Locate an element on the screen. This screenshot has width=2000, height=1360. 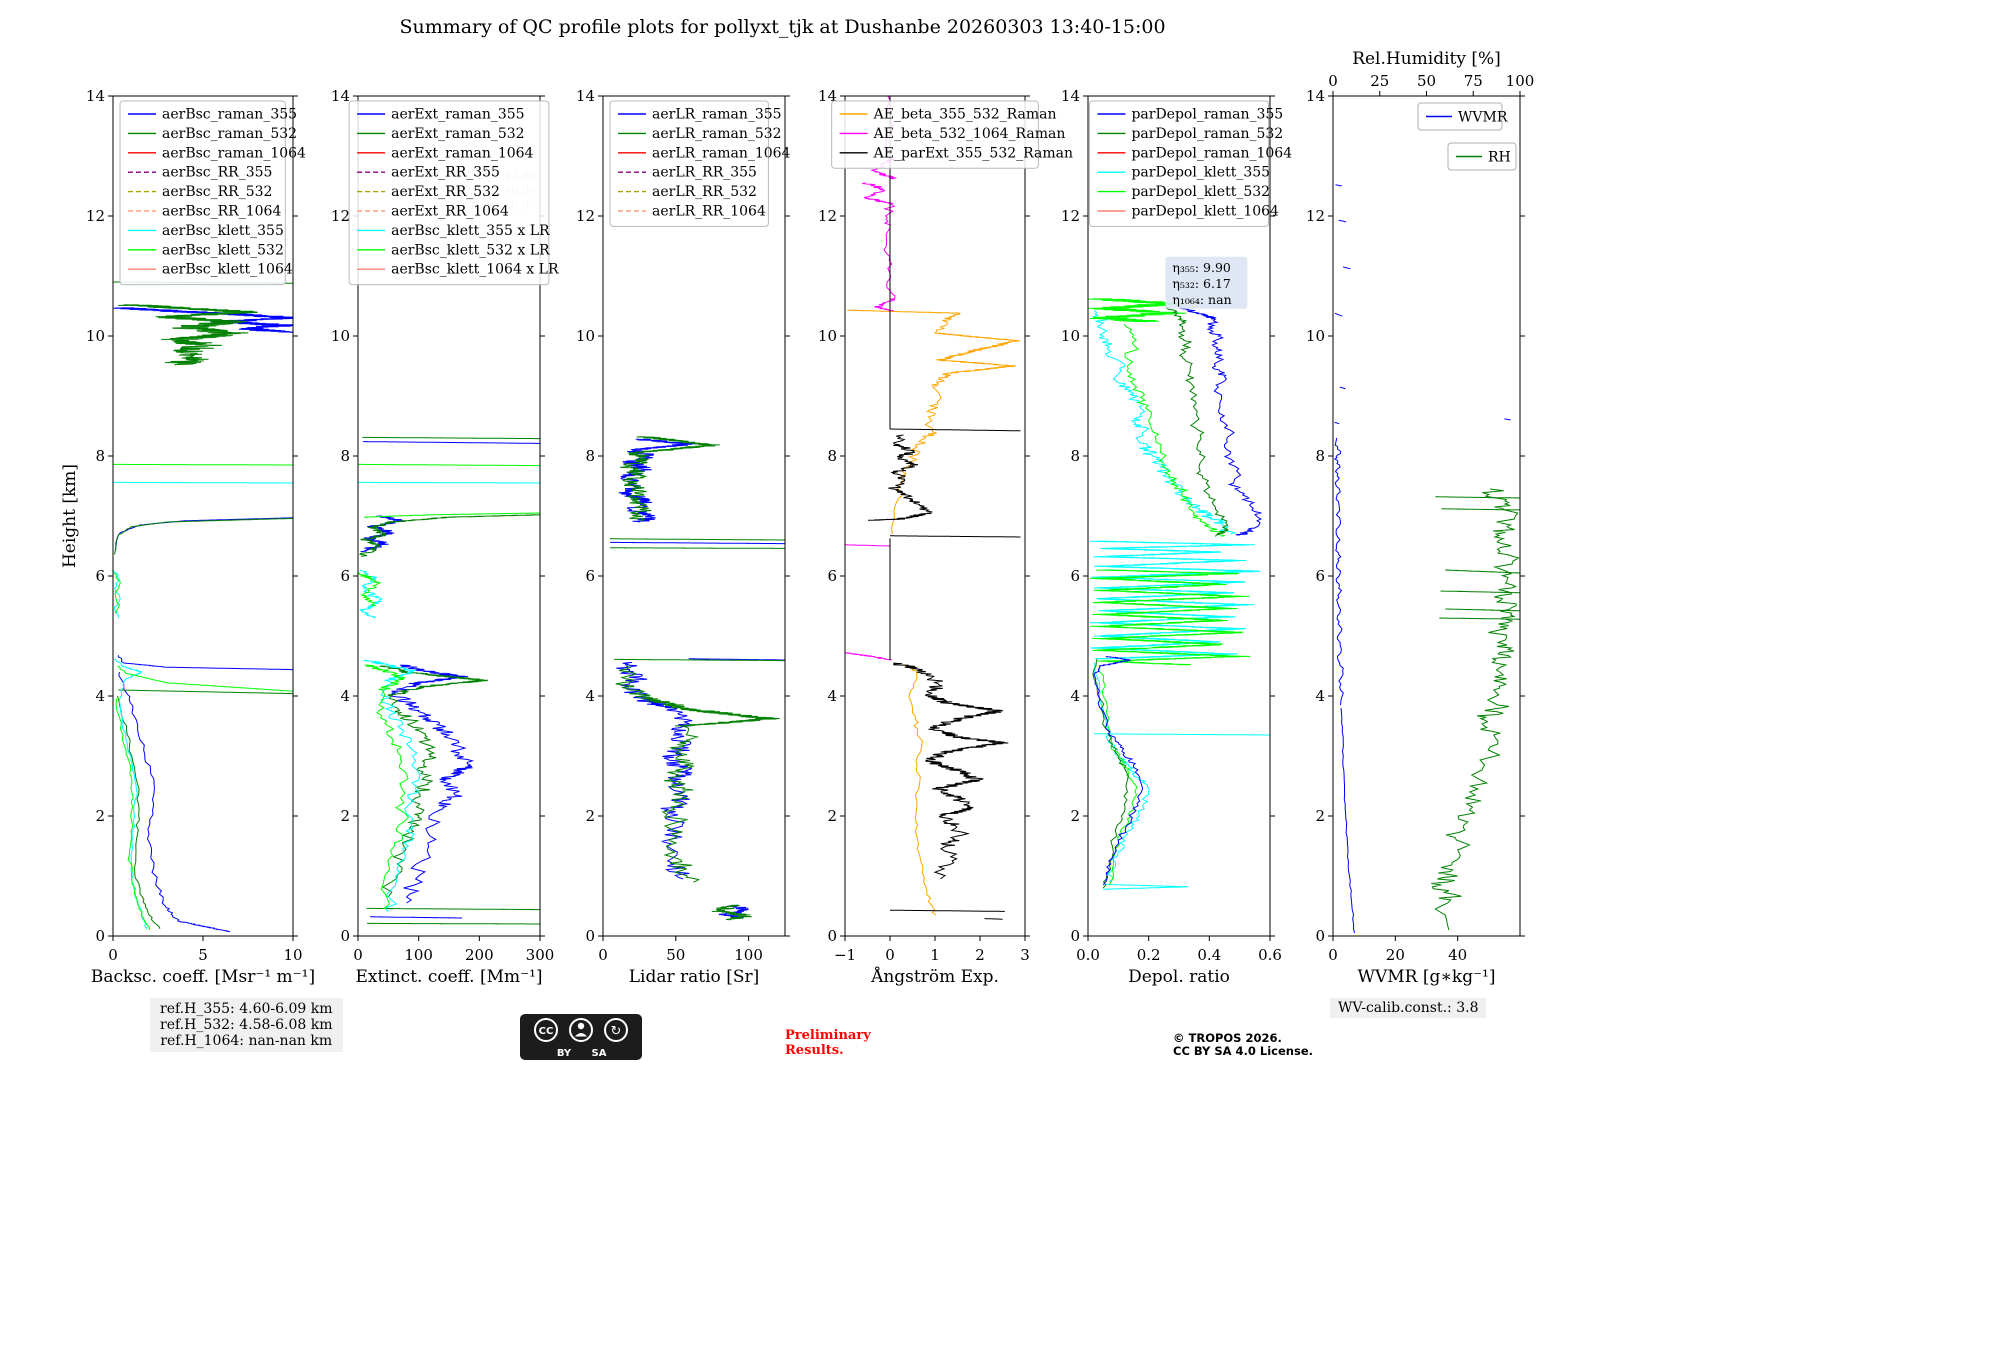
legend-label-parDepol_raman_355: parDepol_raman_355 is located at coordinates (1207, 115).